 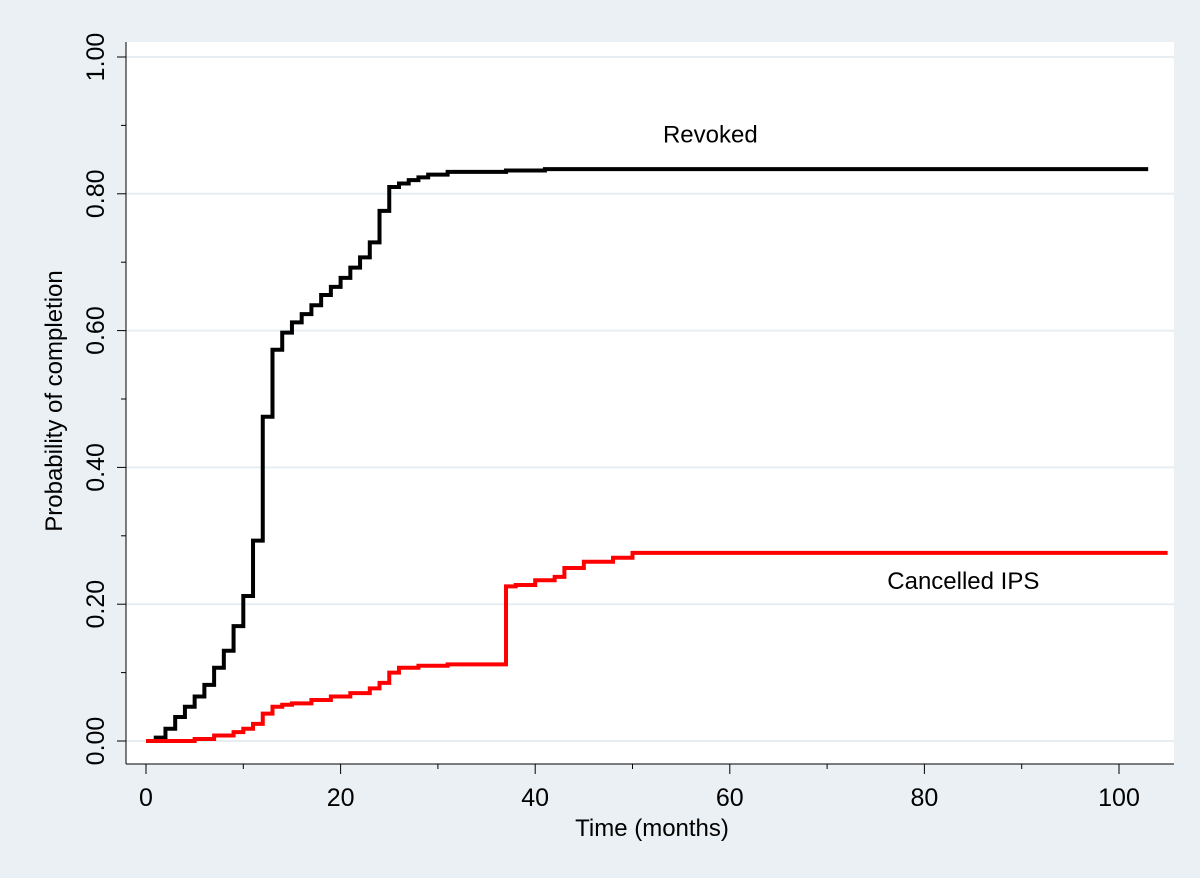 I want to click on x-axis-title: Time (months), so click(x=652, y=828).